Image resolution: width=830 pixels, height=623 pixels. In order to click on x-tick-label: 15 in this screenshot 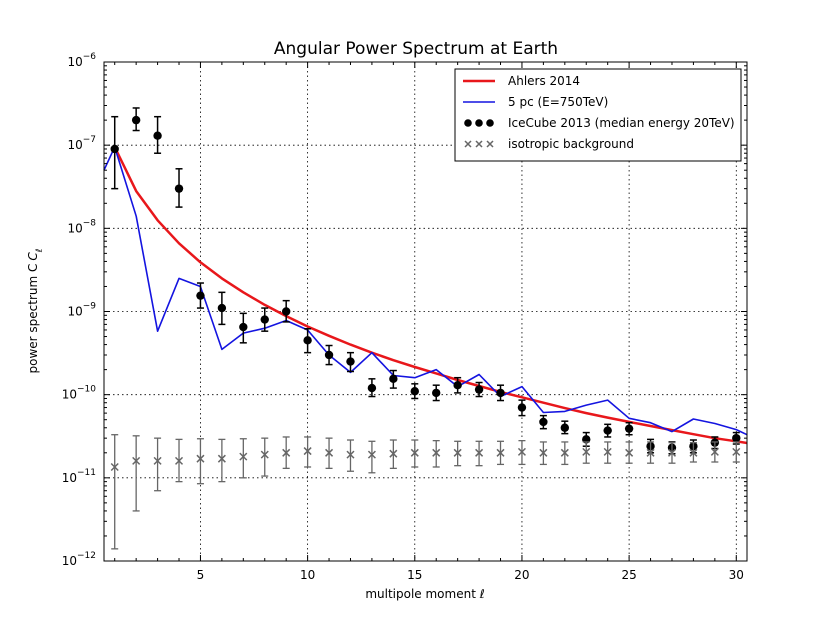, I will do `click(414, 575)`.